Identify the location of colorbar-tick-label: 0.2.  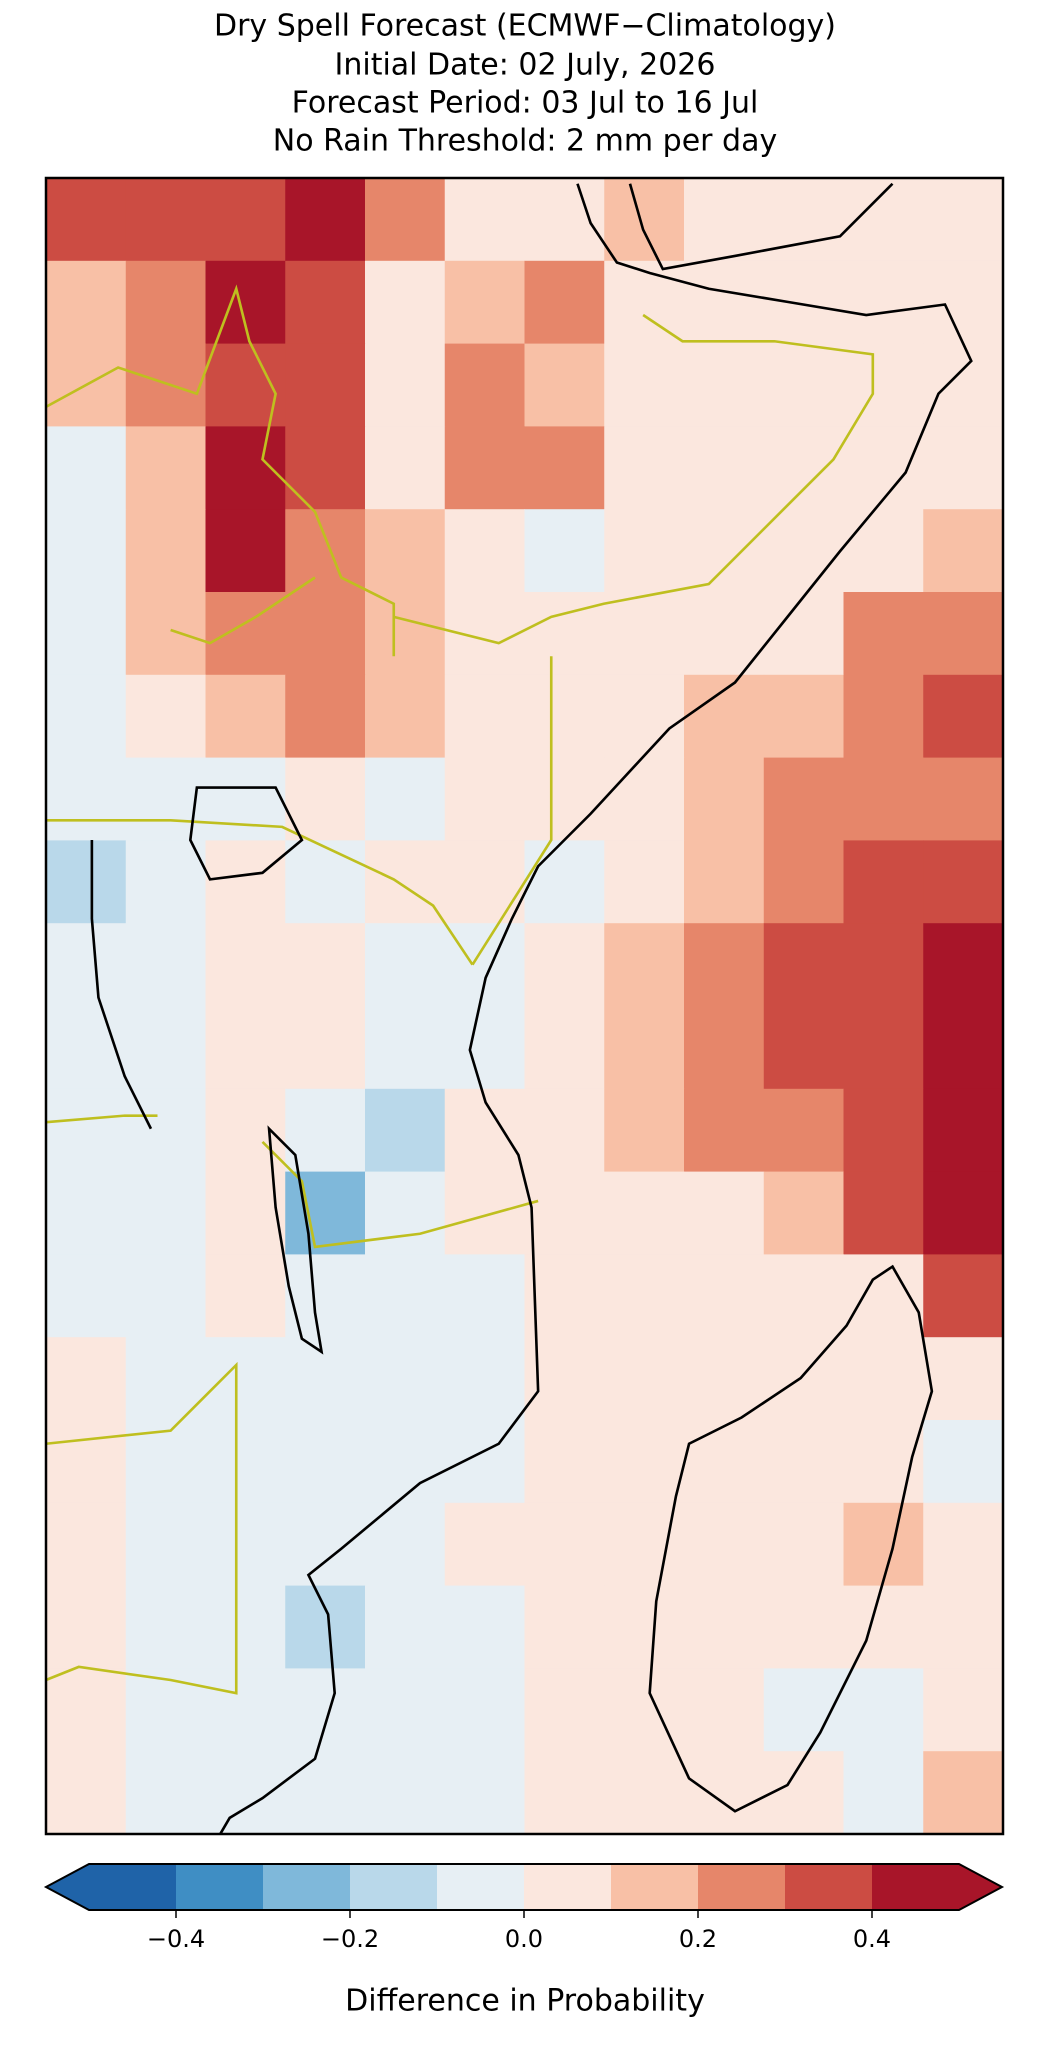
(698, 1939).